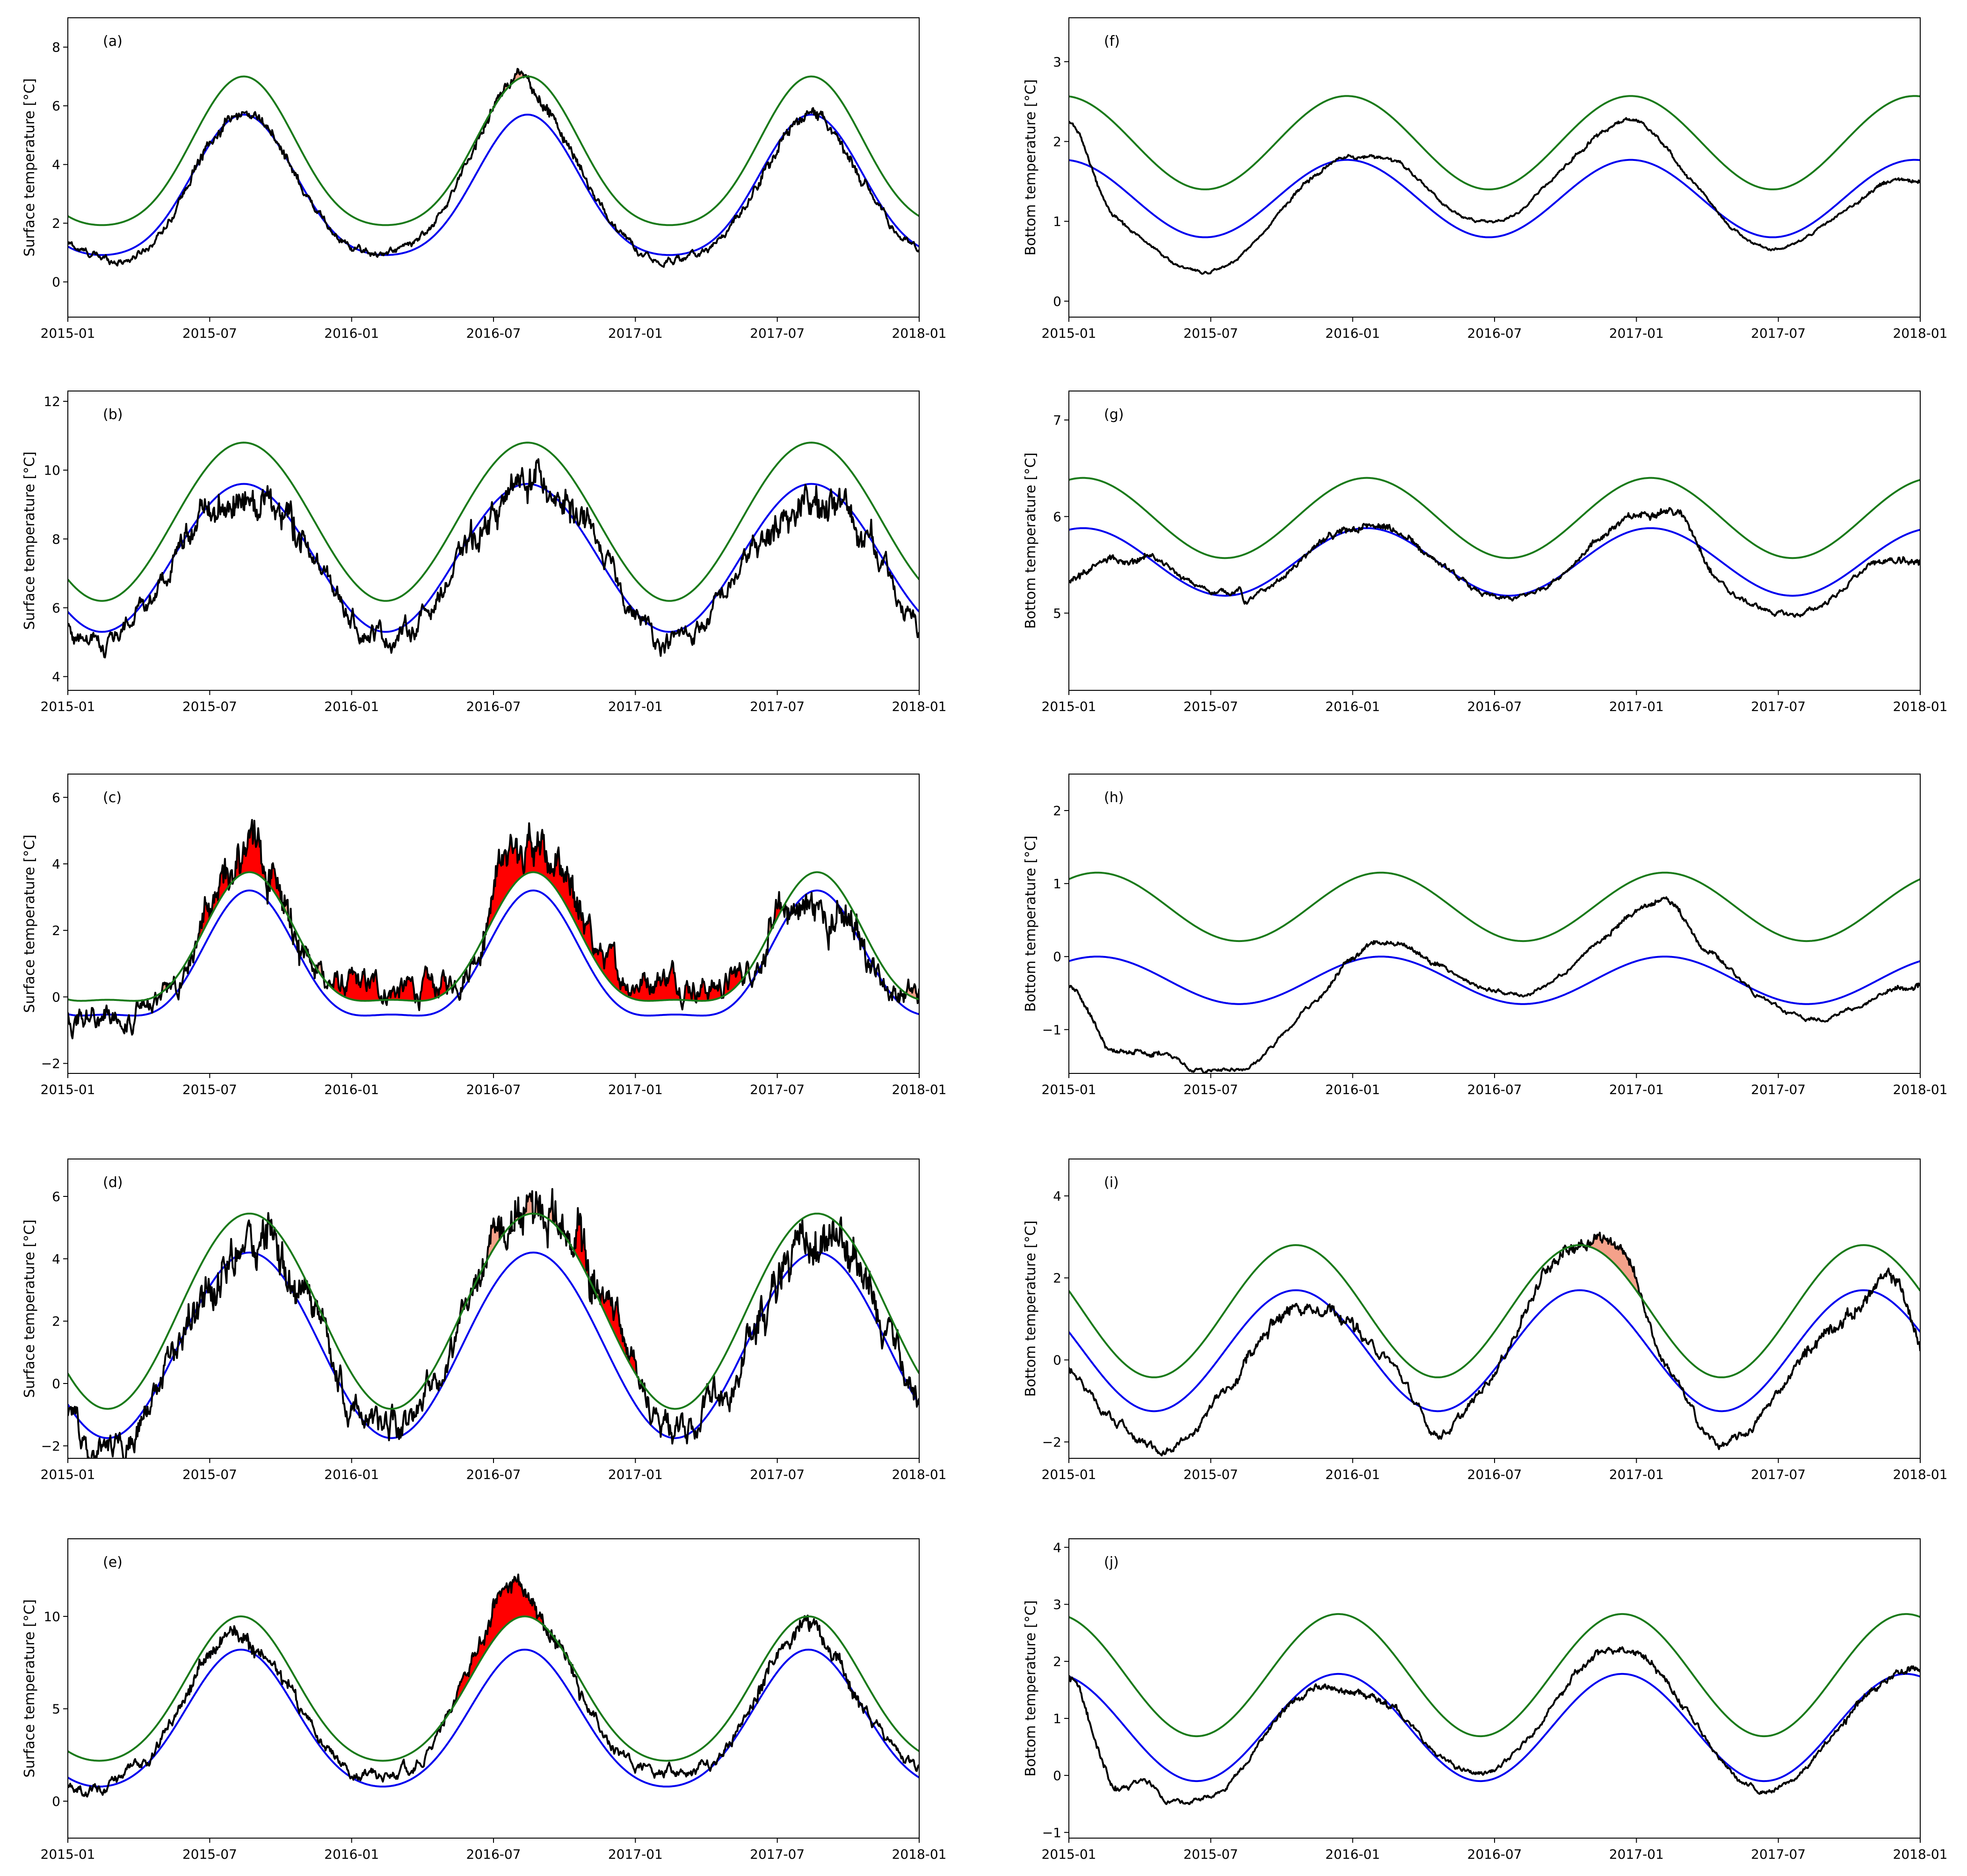 This screenshot has height=1876, width=1967. I want to click on heatwave-fills, so click(506, 1647).